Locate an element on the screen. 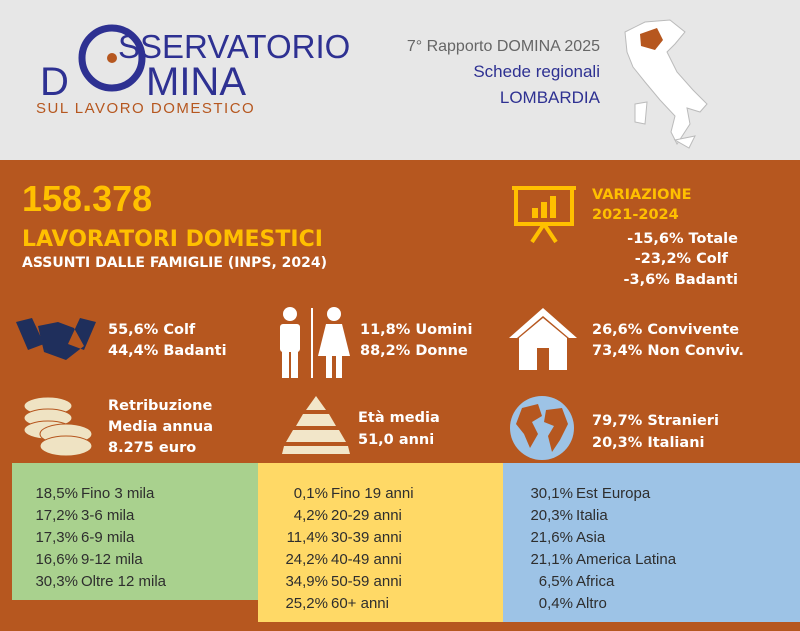 The image size is (800, 631). region: LOMBARDIA is located at coordinates (549, 97).